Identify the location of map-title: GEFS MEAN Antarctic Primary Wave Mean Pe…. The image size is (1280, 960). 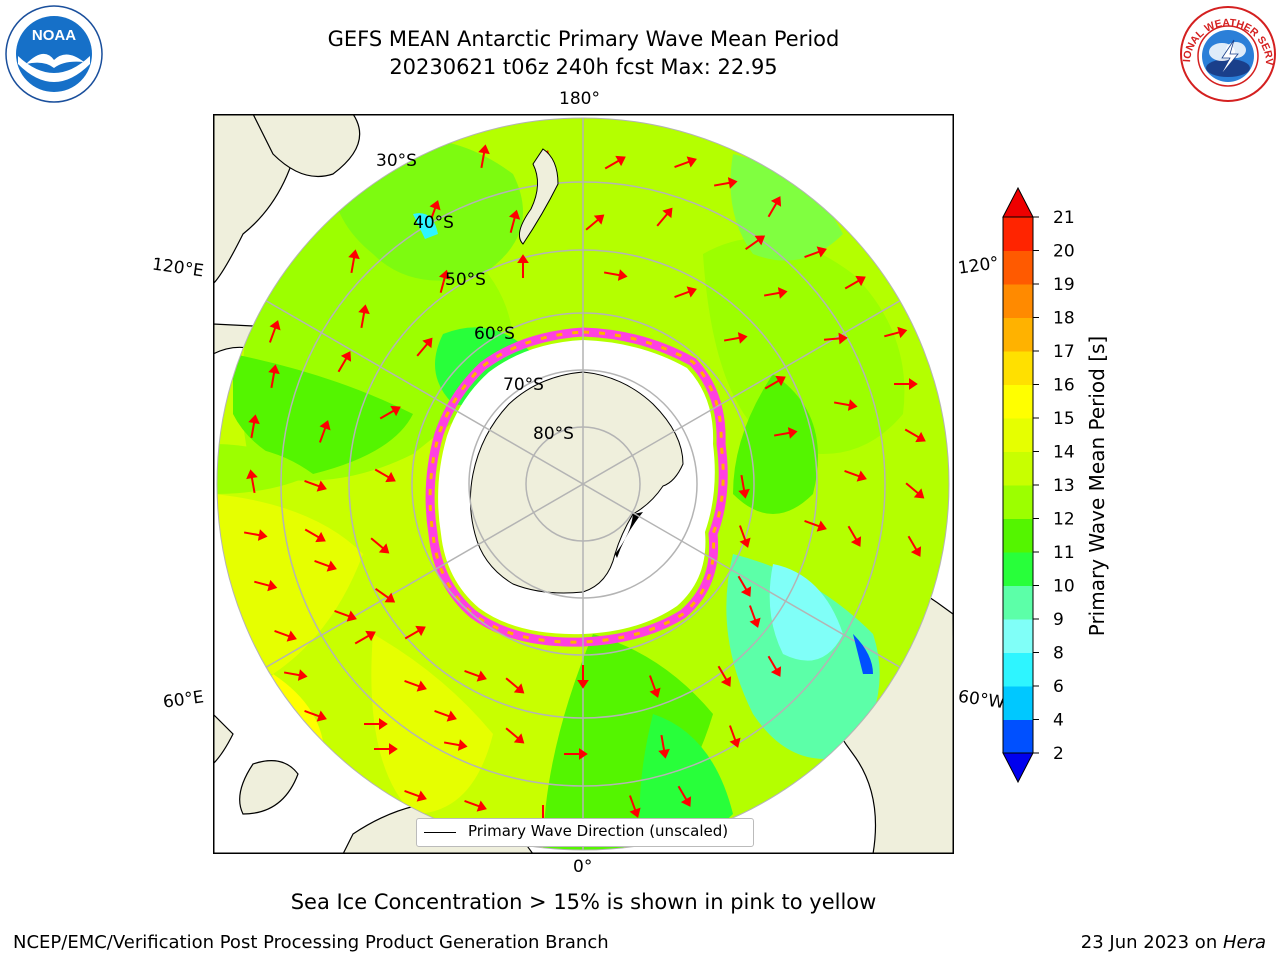
(583, 39).